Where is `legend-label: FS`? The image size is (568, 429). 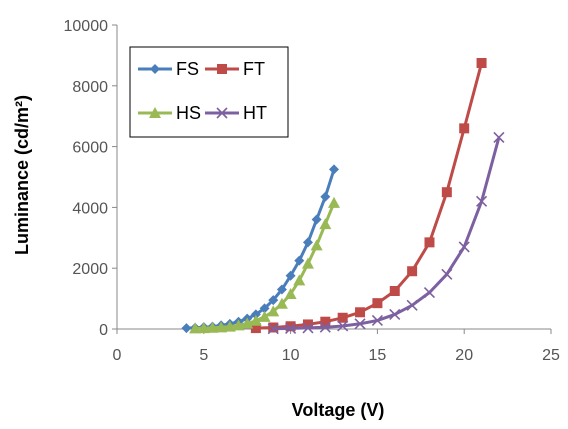
legend-label: FS is located at coordinates (187, 69).